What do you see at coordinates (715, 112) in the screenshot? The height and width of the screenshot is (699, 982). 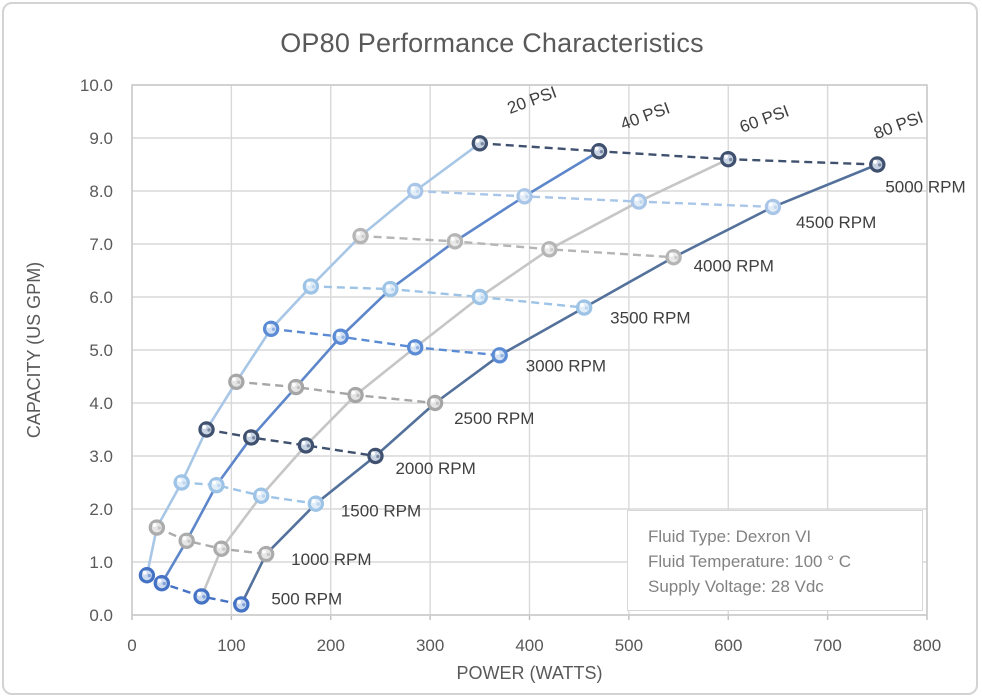 I see `psi-labels: 20 PSI 40 PSI 60 PSI 80 PSI` at bounding box center [715, 112].